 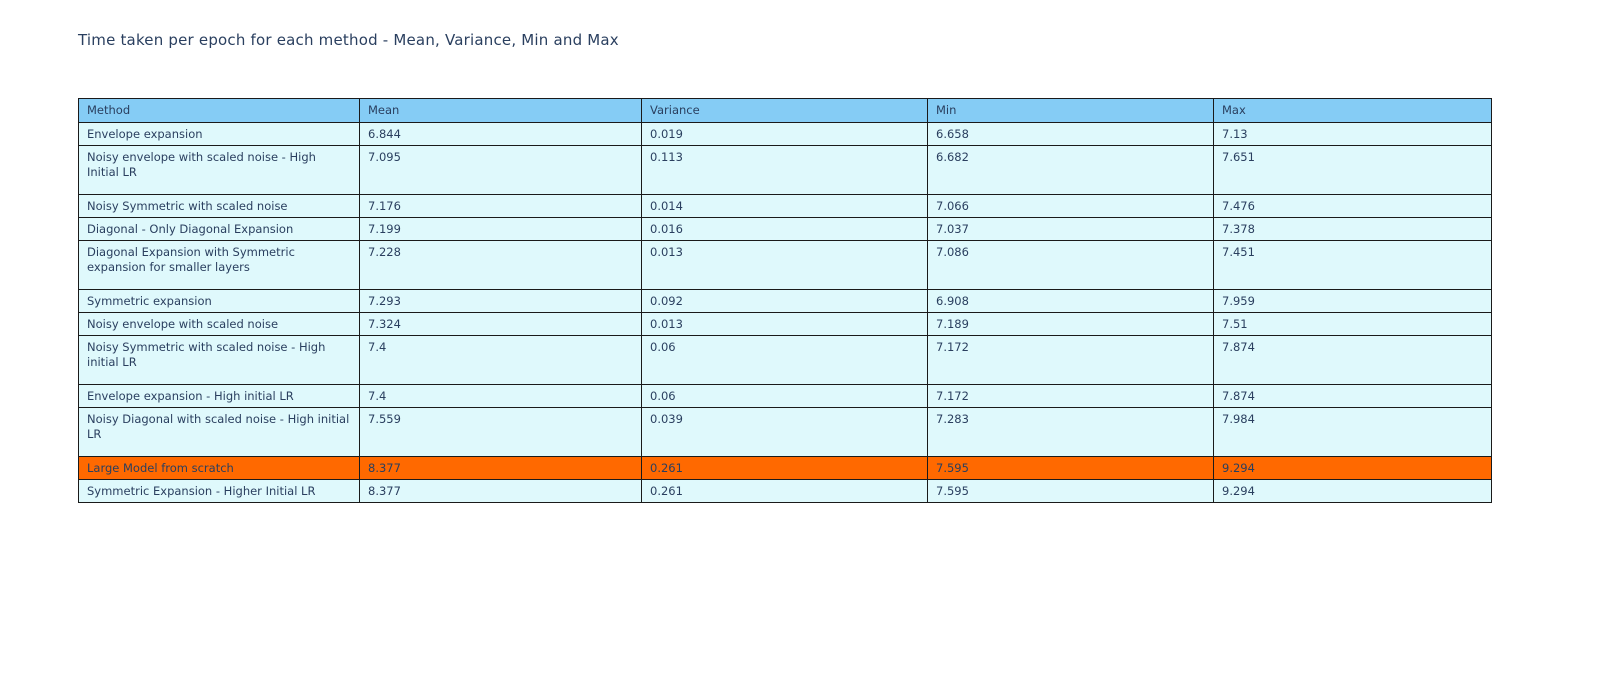 I want to click on cell-max: 7.959, so click(x=1352, y=301).